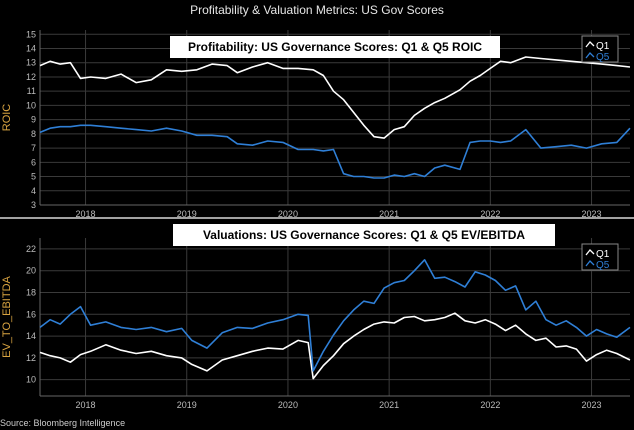 This screenshot has height=430, width=634. Describe the element at coordinates (7, 118) in the screenshot. I see `y-axis-label: ROIC` at that location.